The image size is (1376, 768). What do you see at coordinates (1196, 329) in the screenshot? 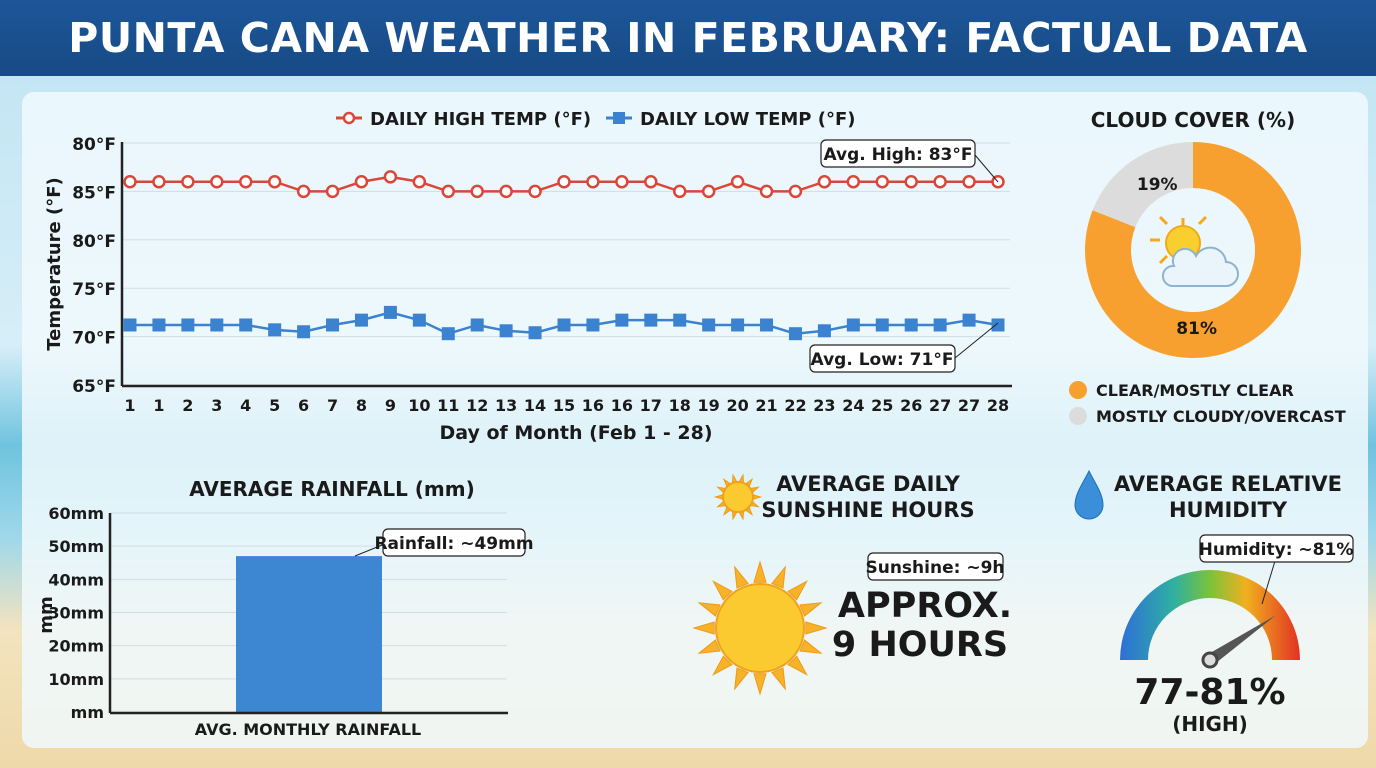
I see `donut-slice-label: 81%` at bounding box center [1196, 329].